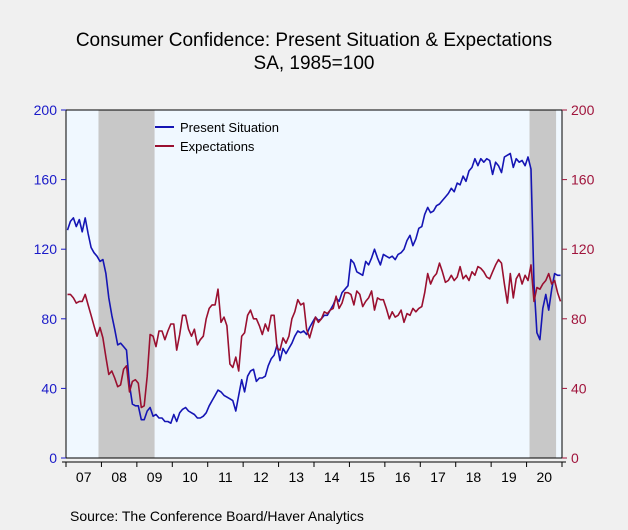  Describe the element at coordinates (314, 63) in the screenshot. I see `chart-subtitle: SA, 1985=100` at that location.